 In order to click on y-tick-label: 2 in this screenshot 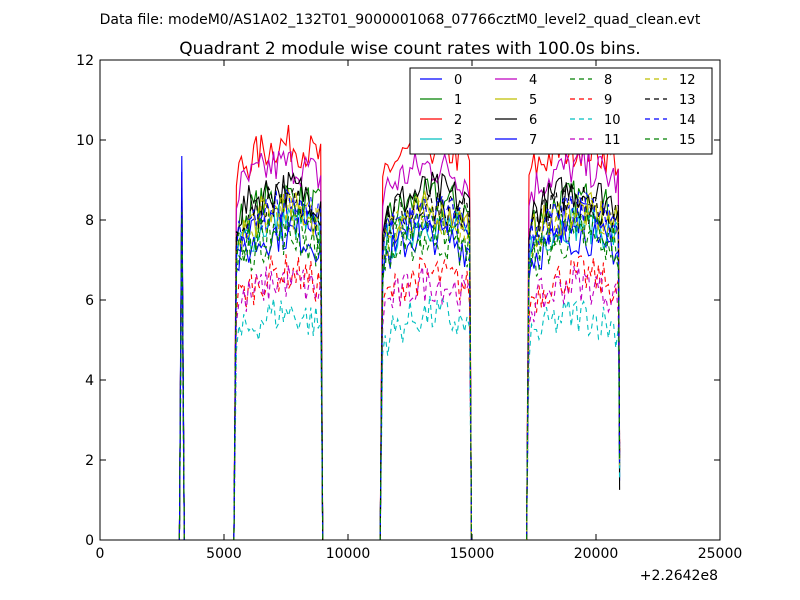, I will do `click(89, 461)`.